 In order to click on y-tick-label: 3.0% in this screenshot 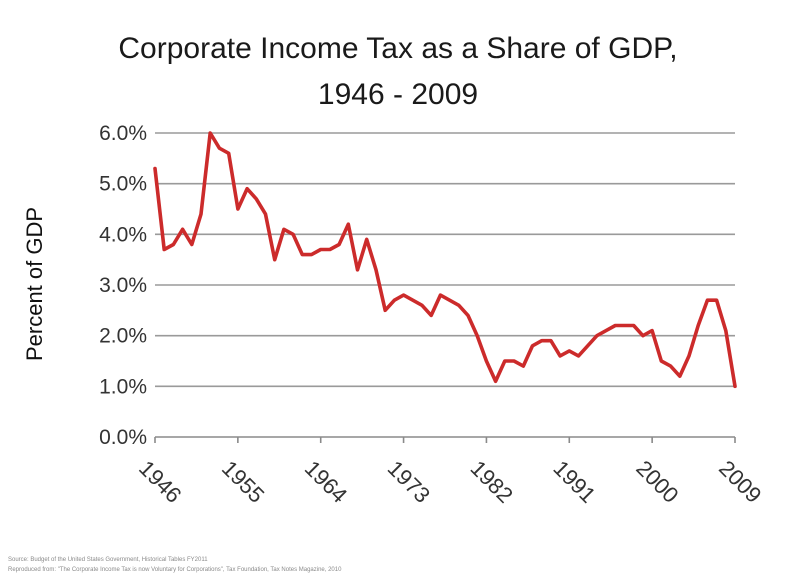, I will do `click(123, 285)`.